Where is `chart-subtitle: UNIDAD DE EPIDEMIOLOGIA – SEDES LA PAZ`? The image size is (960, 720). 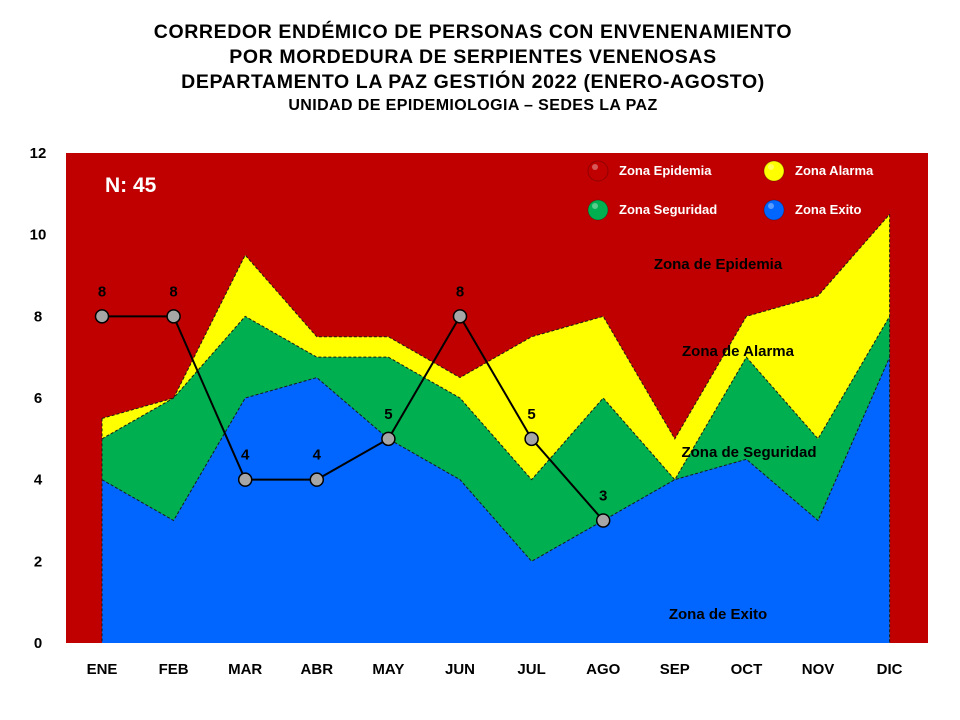
chart-subtitle: UNIDAD DE EPIDEMIOLOGIA – SEDES LA PAZ is located at coordinates (473, 105).